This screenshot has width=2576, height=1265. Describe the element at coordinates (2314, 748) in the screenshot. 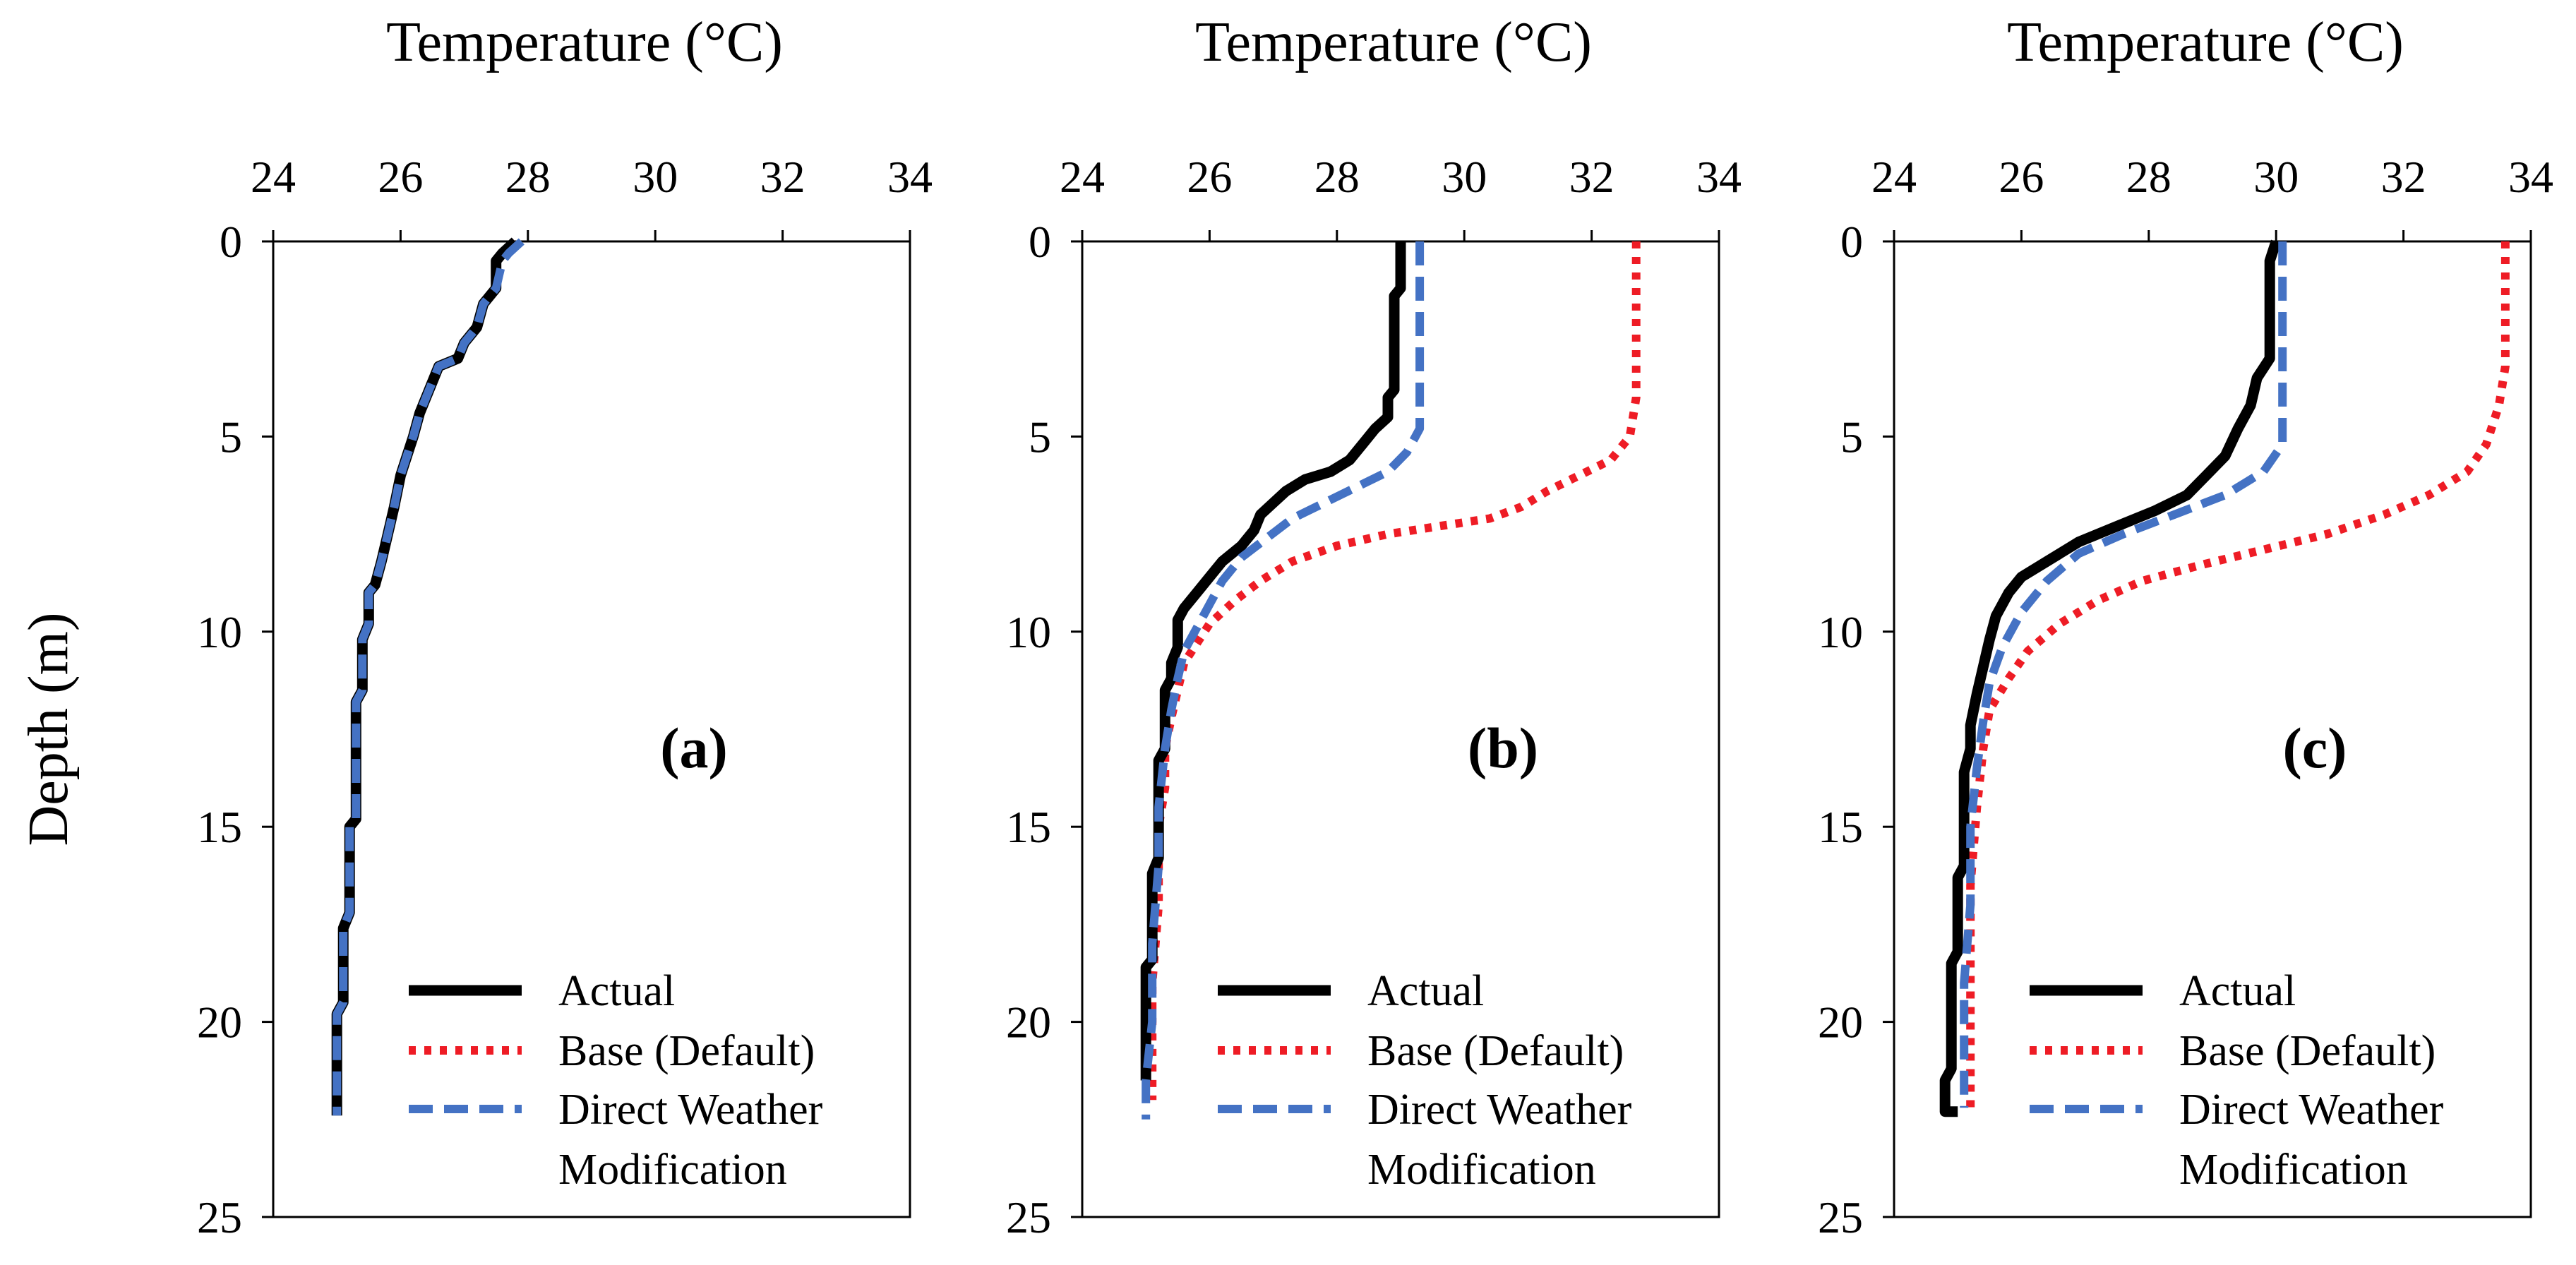

I see `panel-label: (c)` at that location.